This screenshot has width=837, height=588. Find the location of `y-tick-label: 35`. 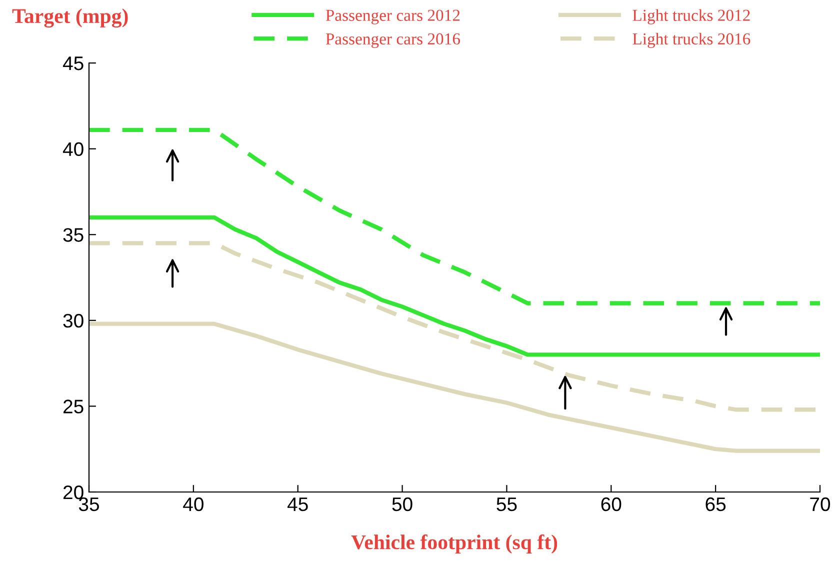

y-tick-label: 35 is located at coordinates (73, 235).